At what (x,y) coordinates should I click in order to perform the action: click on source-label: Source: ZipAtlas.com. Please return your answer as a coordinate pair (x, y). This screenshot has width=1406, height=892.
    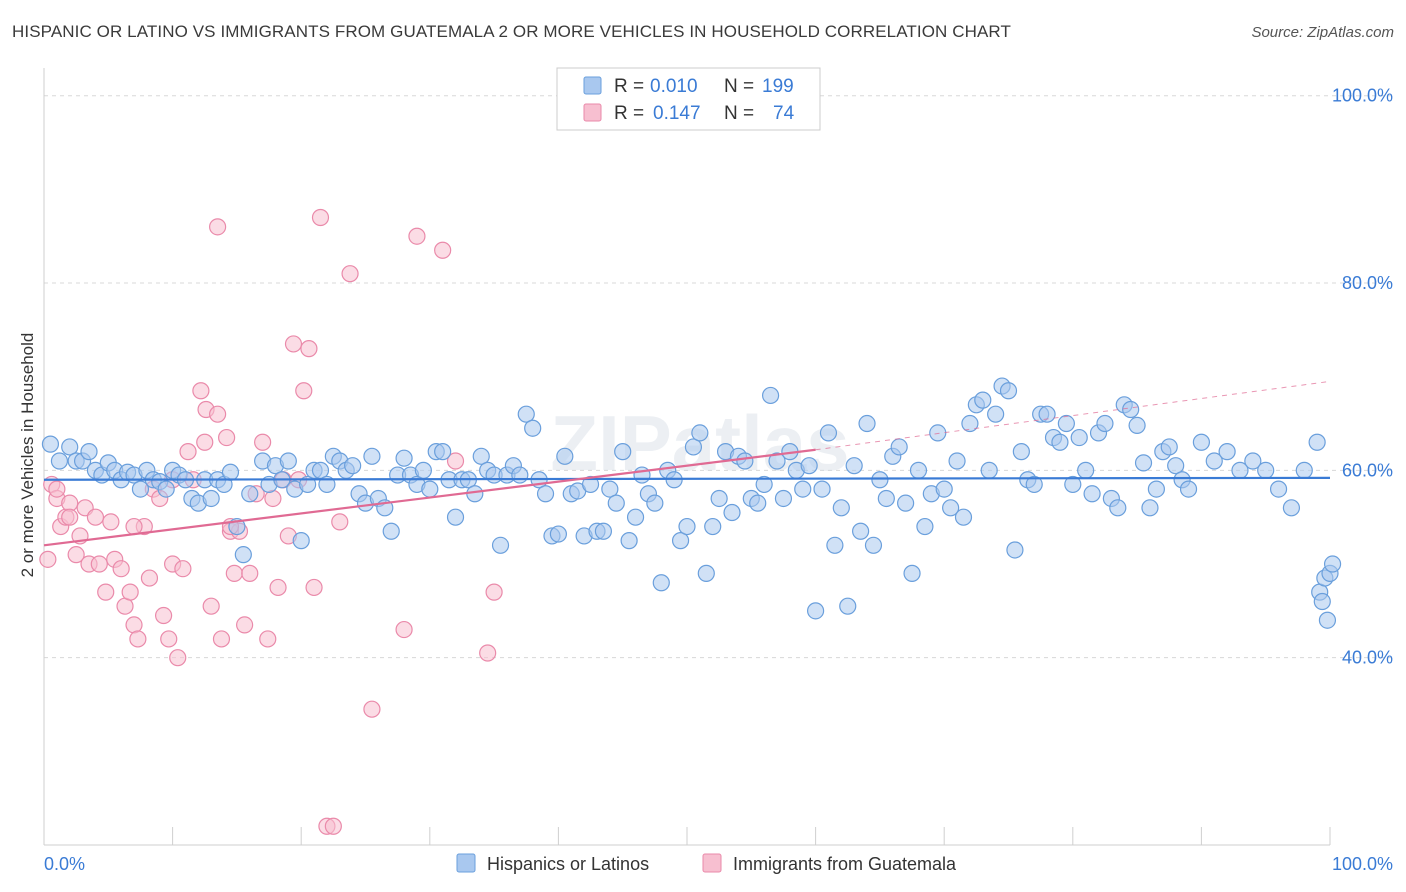
    Looking at the image, I should click on (1322, 32).